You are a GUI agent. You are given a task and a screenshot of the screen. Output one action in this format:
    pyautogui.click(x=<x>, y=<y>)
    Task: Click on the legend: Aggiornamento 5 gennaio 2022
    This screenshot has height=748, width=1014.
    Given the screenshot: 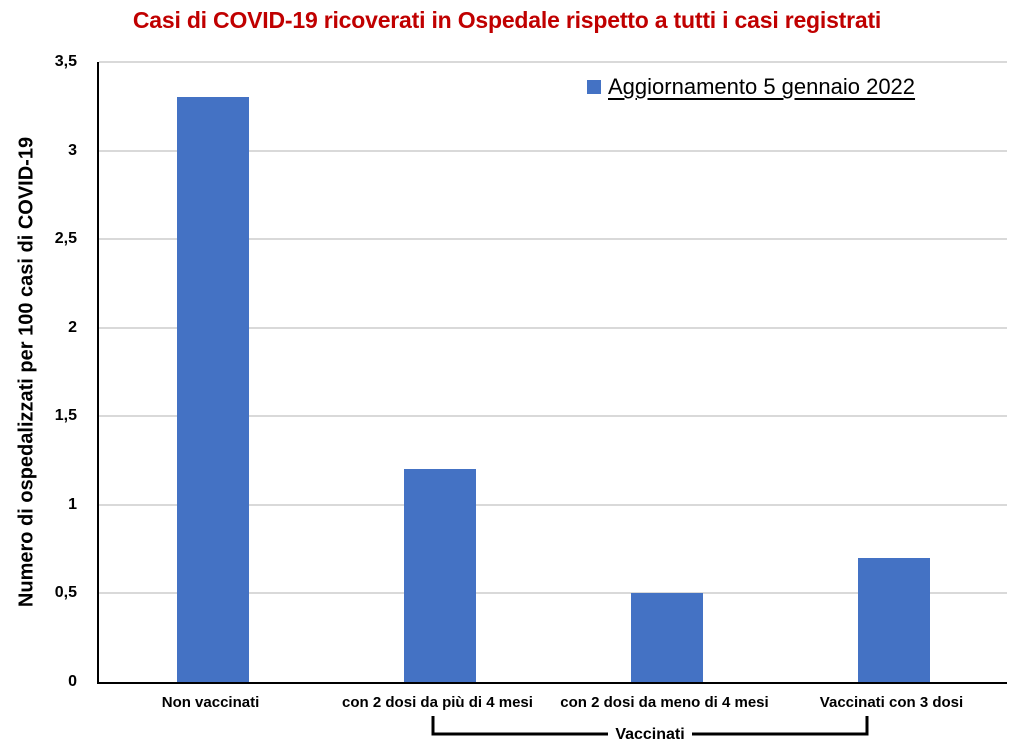 What is the action you would take?
    pyautogui.click(x=751, y=87)
    